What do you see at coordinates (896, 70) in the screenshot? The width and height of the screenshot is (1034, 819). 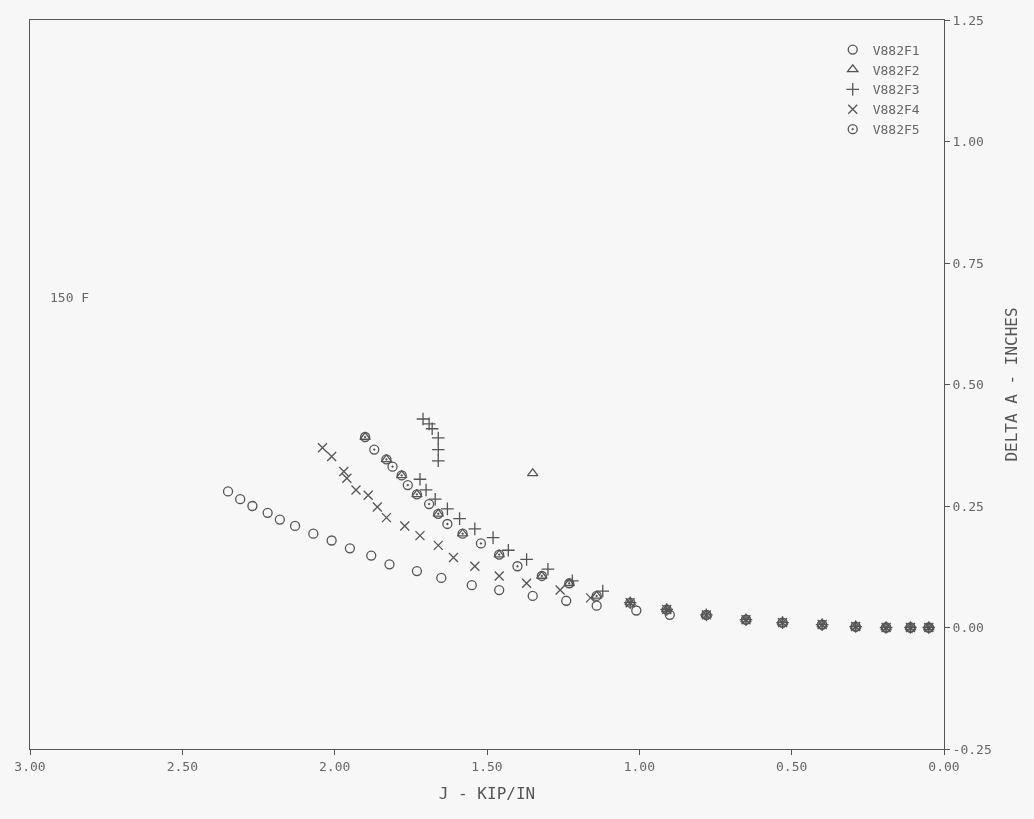 I see `legend-label: V882F2` at bounding box center [896, 70].